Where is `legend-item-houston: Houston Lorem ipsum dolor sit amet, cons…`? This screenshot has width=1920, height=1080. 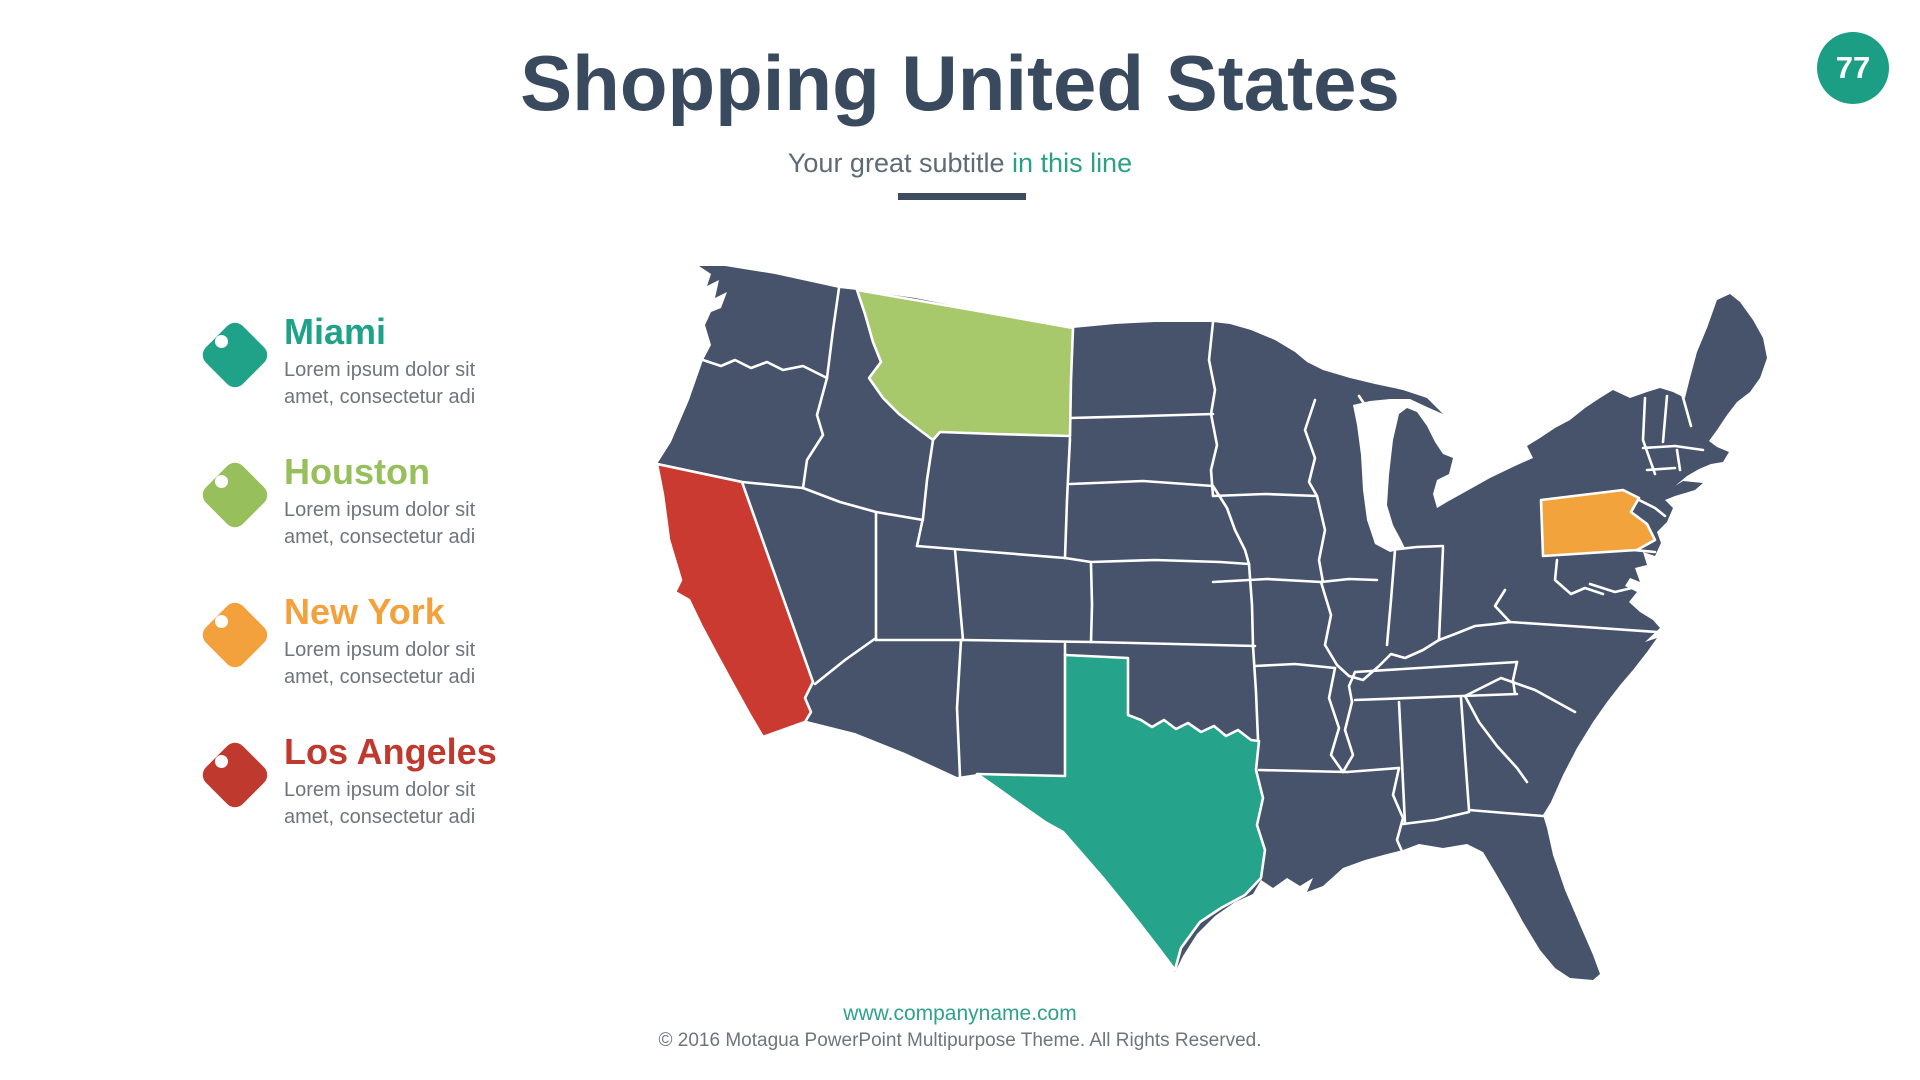
legend-item-houston: Houston Lorem ipsum dolor sit amet, cons… is located at coordinates (406, 502).